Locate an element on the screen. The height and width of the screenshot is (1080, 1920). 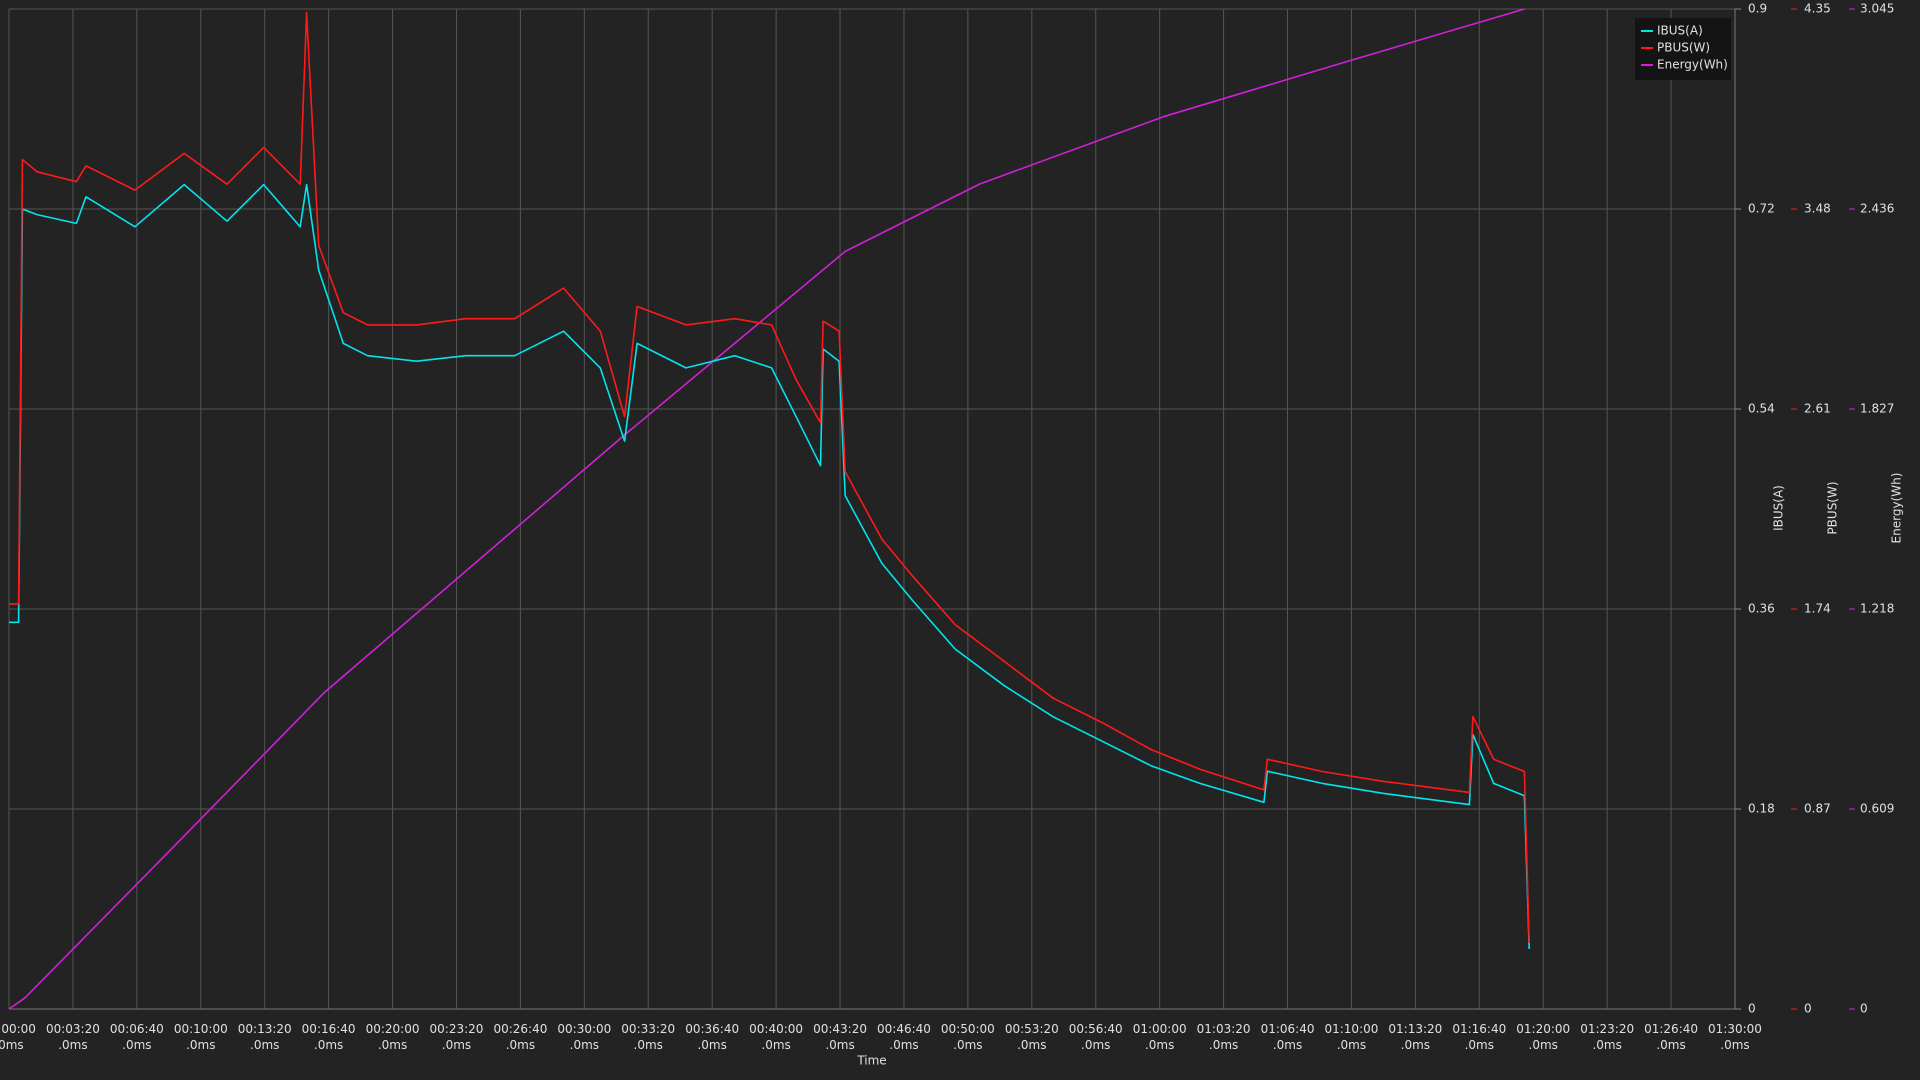
x-tick-label: 00:20:00 .0ms is located at coordinates (392, 1037).